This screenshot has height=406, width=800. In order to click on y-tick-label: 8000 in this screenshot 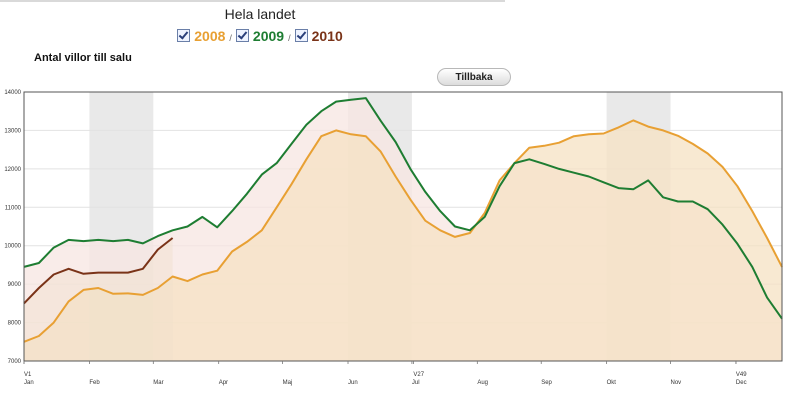, I will do `click(15, 324)`.